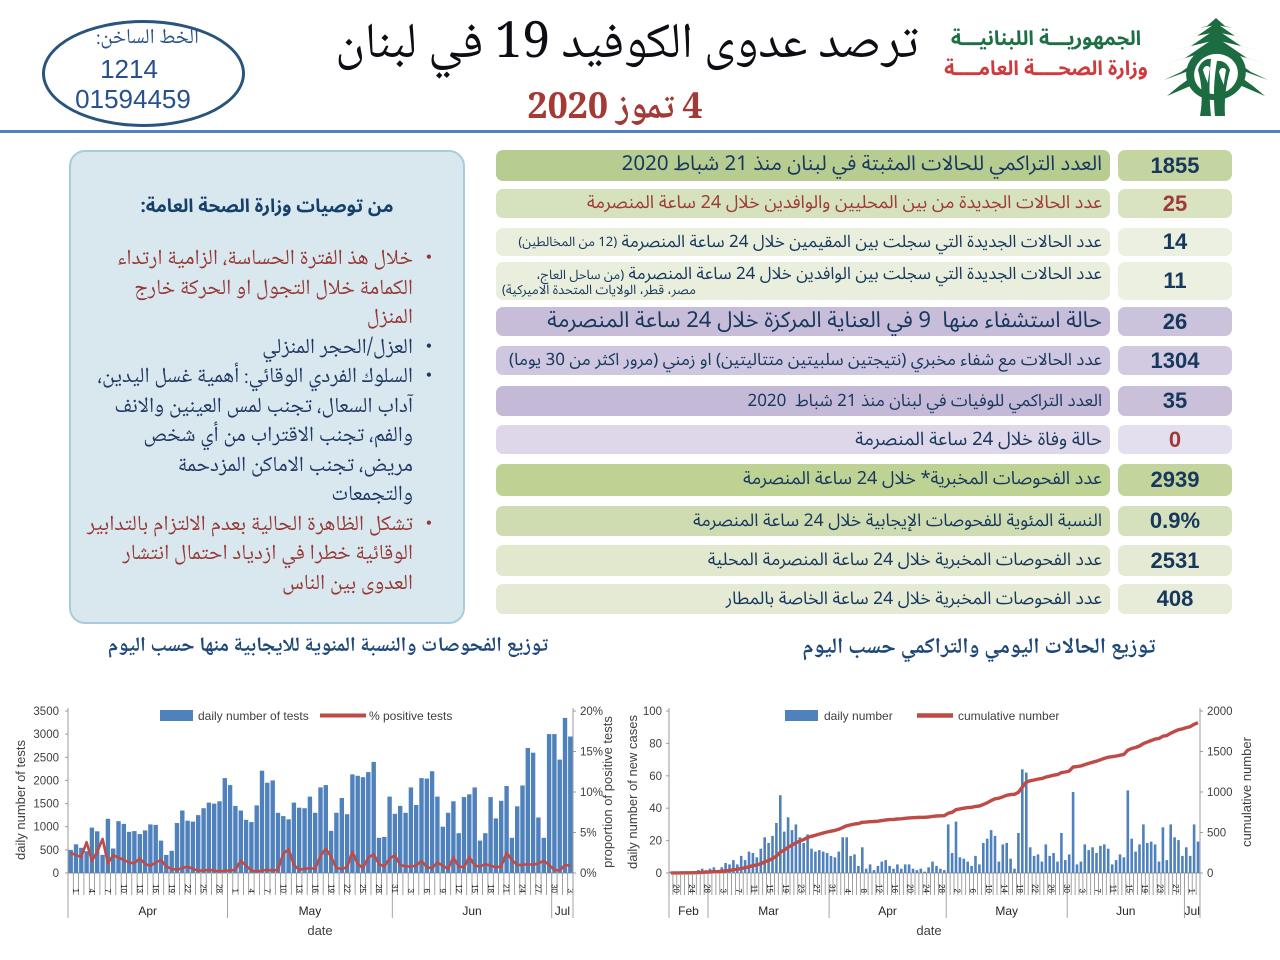  I want to click on svg-text: daily number, so click(858, 716).